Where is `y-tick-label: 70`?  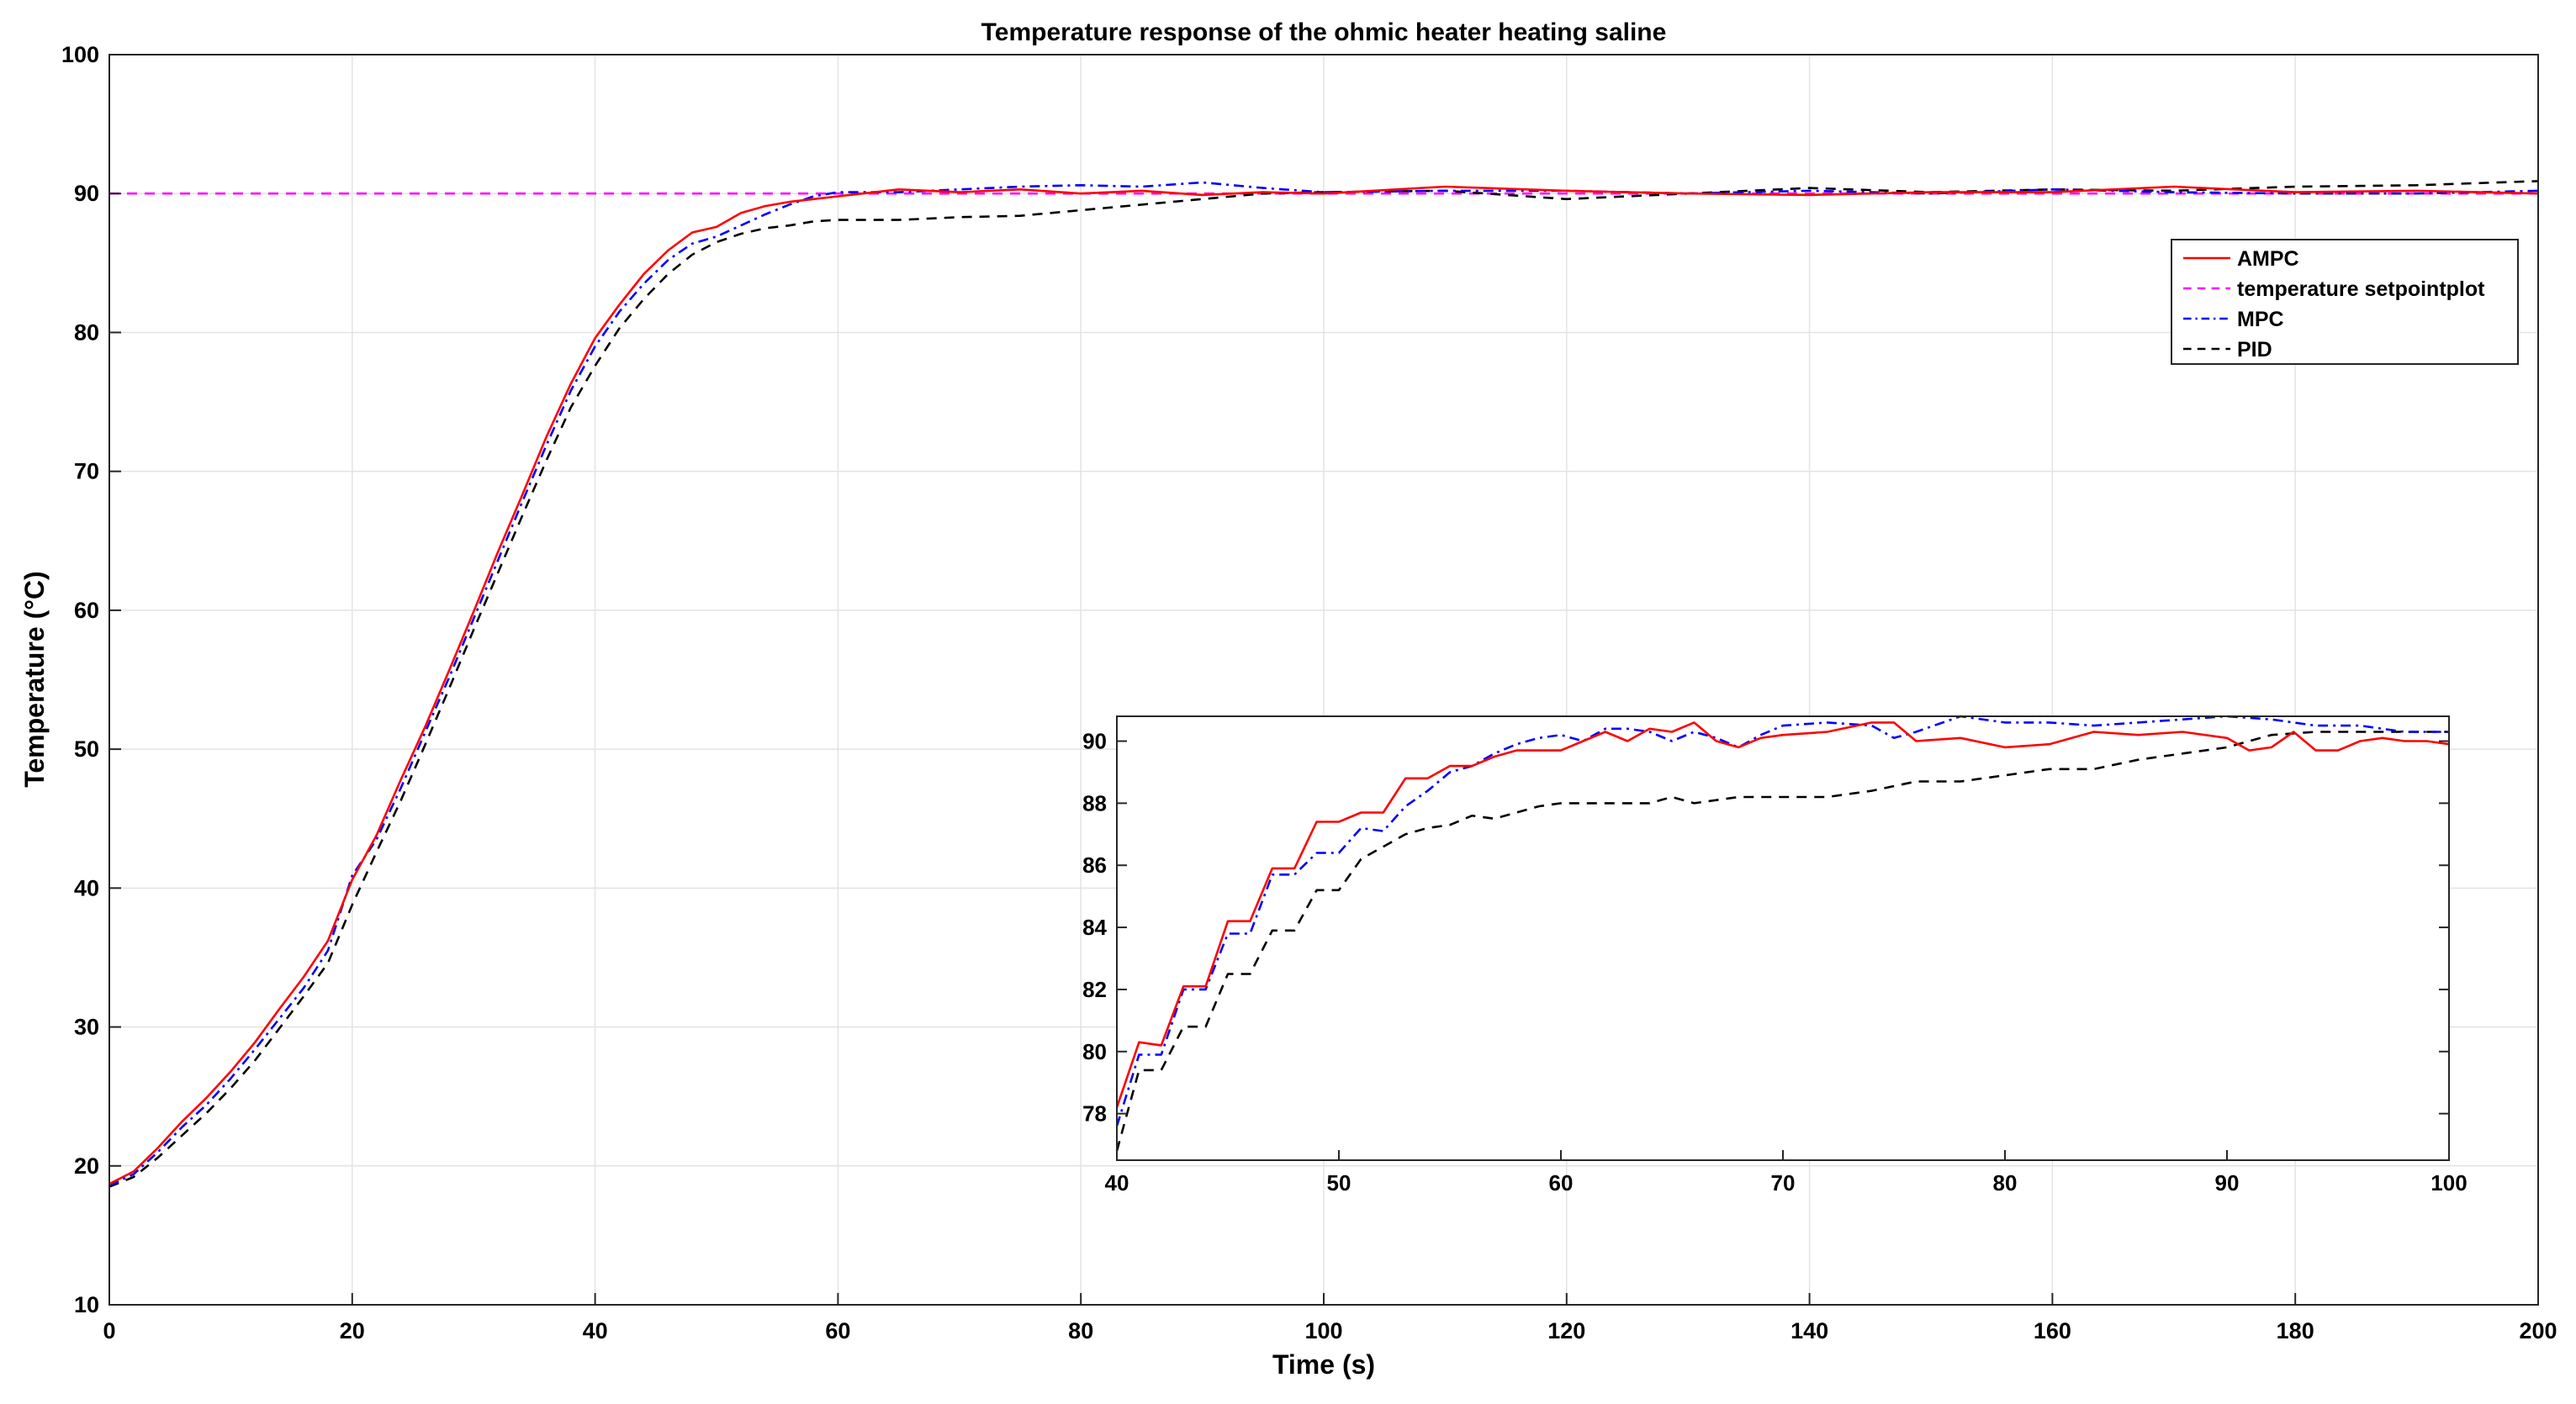
y-tick-label: 70 is located at coordinates (86, 471).